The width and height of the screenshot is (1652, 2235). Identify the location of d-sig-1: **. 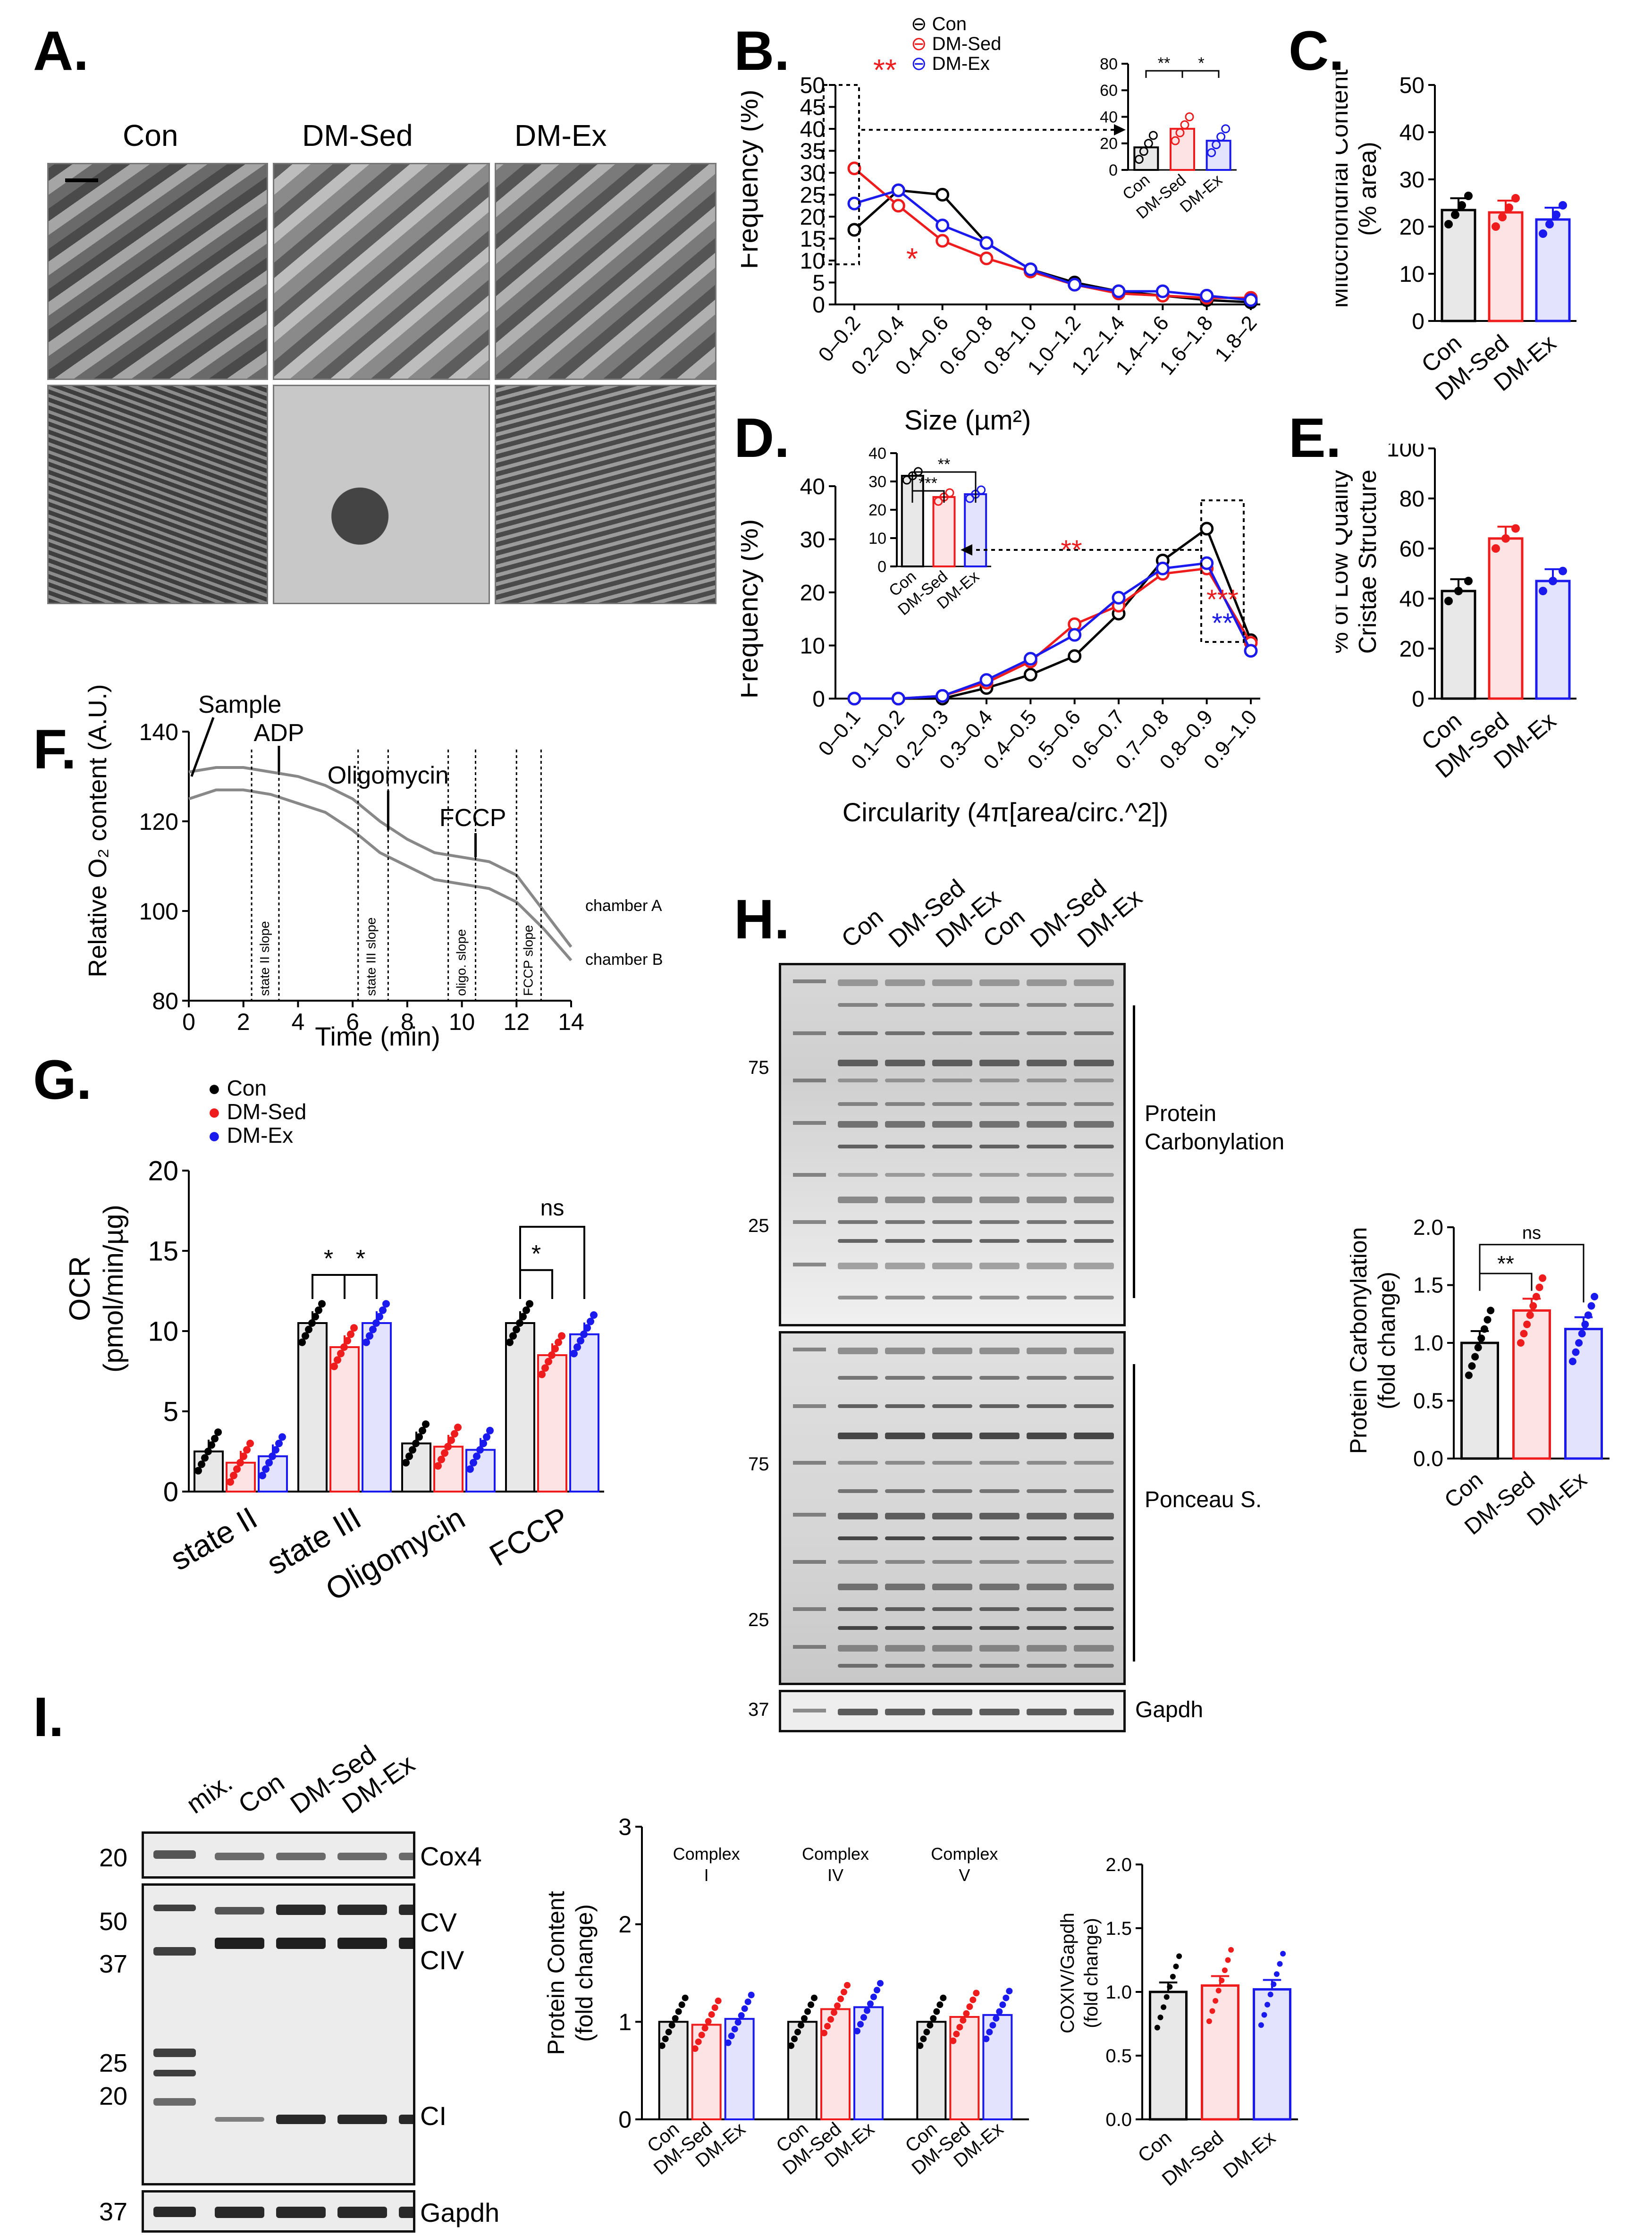
(1071, 550).